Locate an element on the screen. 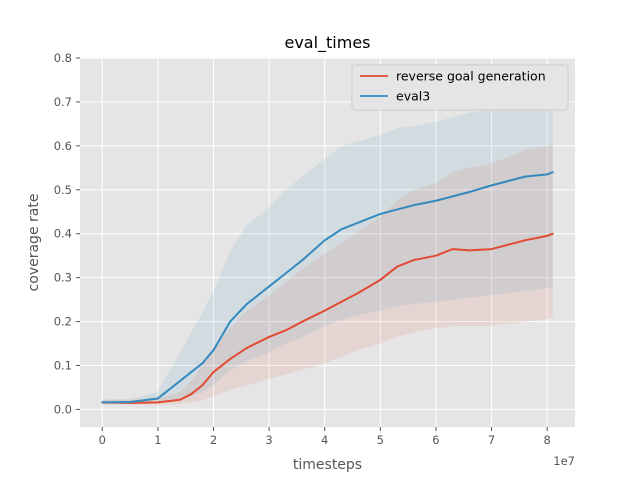  y-tick-label: 0.8 is located at coordinates (63, 58).